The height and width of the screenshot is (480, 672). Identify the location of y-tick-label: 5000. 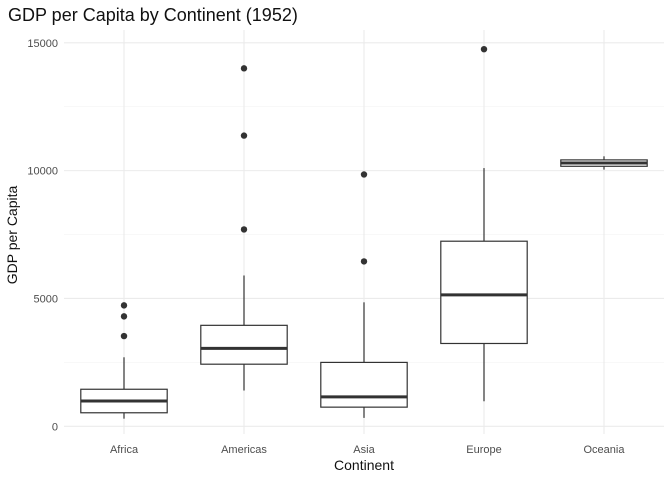
(46, 299).